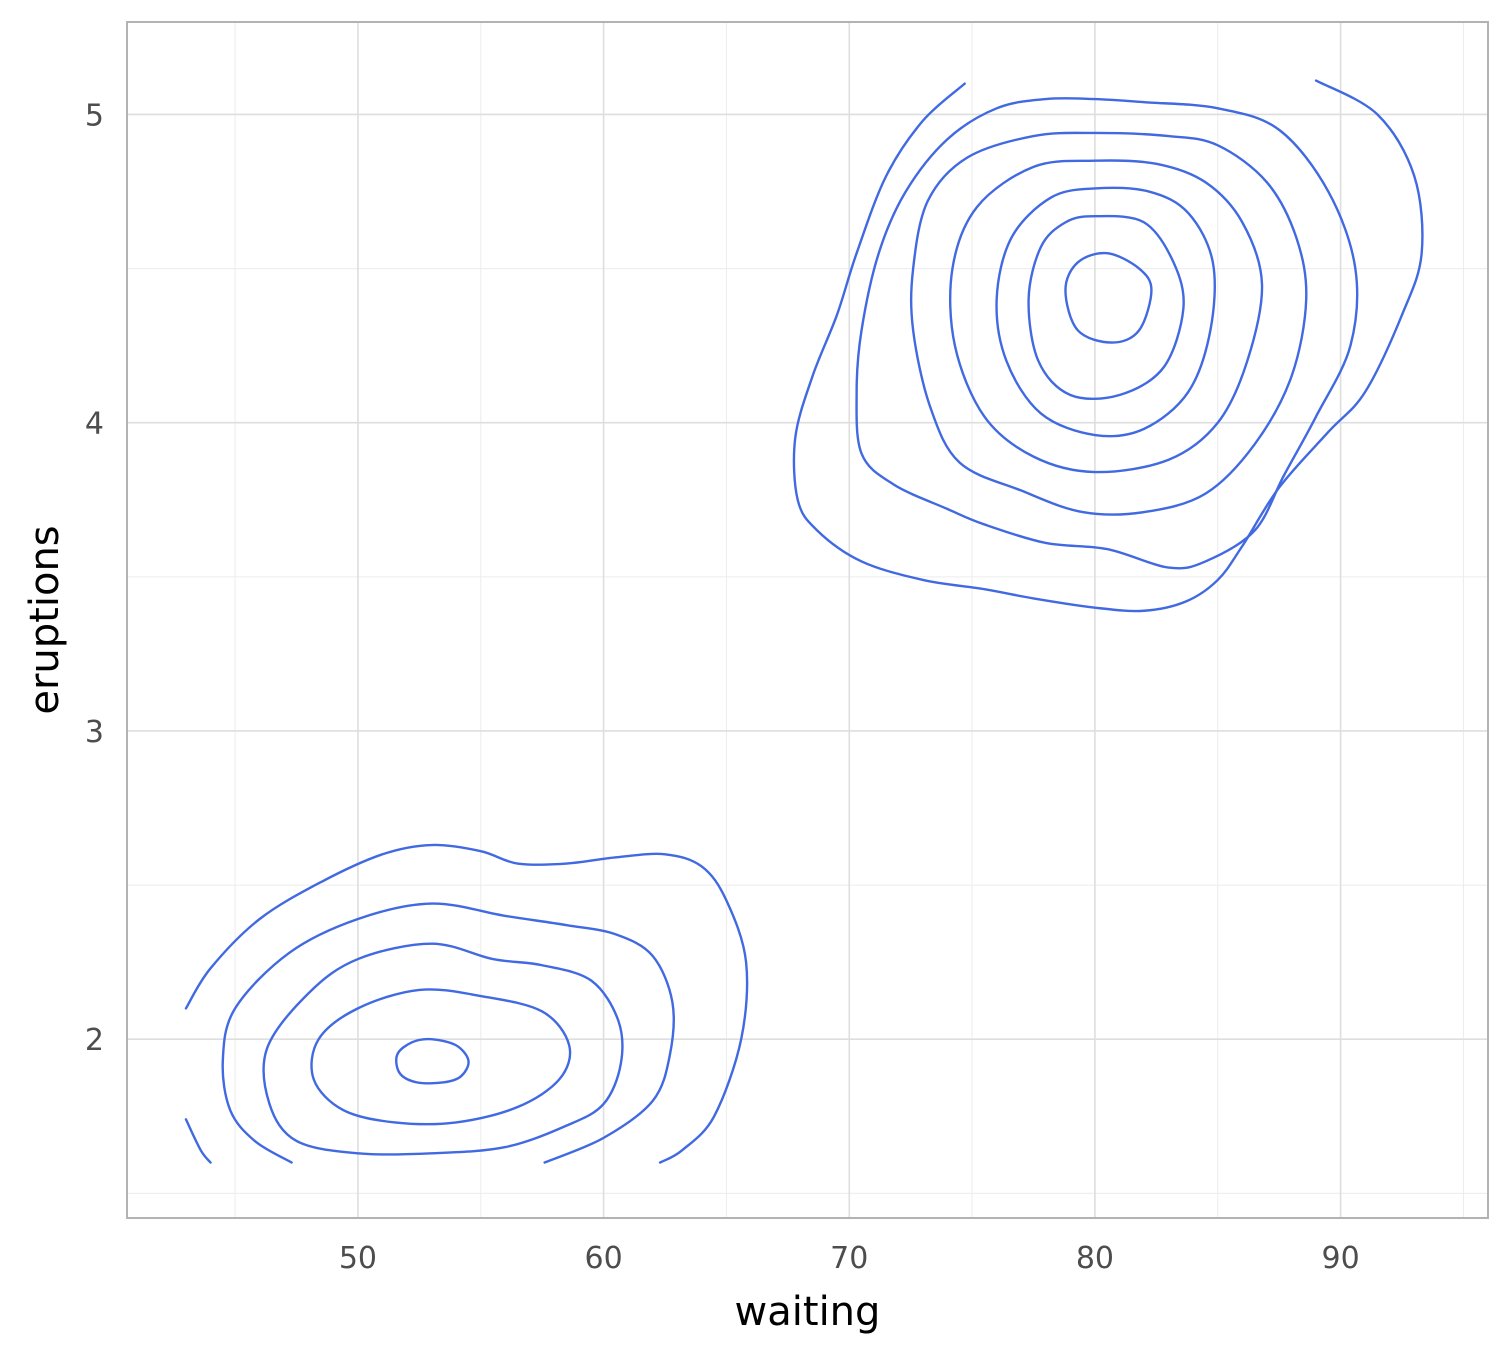  Describe the element at coordinates (94, 424) in the screenshot. I see `y-tick-label-2: 4` at that location.